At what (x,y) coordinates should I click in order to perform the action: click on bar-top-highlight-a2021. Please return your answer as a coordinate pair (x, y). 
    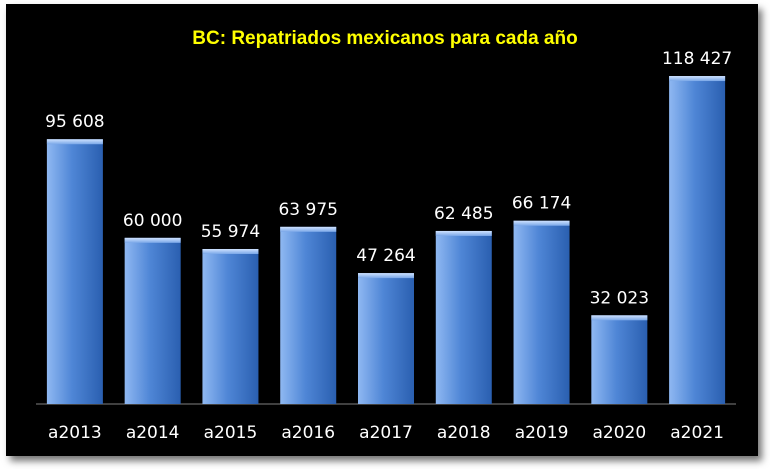
    Looking at the image, I should click on (697, 79).